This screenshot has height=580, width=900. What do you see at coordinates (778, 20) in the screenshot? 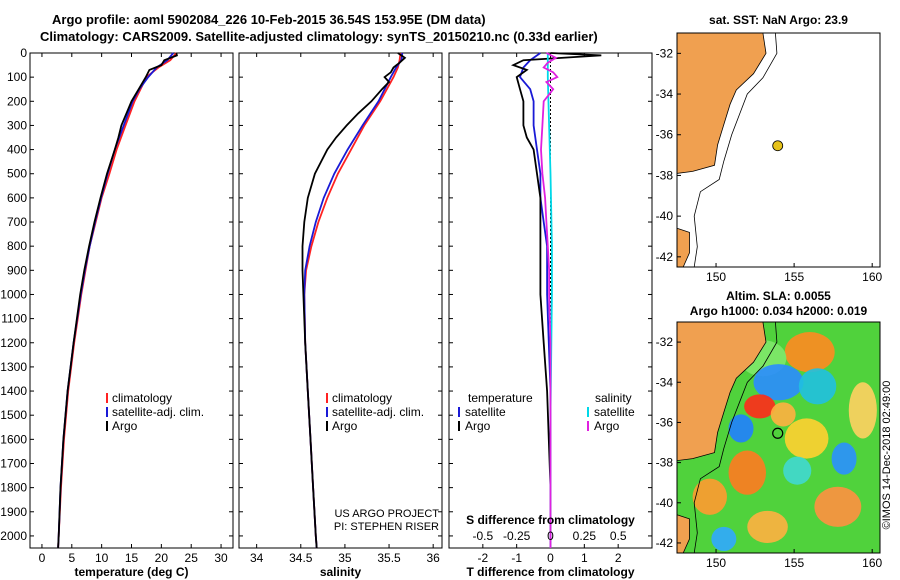
I see `sst-map-title: sat. SST: NaN Argo: 23.9` at bounding box center [778, 20].